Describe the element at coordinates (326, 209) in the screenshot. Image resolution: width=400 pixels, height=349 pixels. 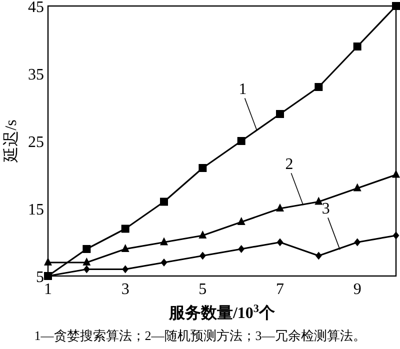
I see `annotation: 3` at that location.